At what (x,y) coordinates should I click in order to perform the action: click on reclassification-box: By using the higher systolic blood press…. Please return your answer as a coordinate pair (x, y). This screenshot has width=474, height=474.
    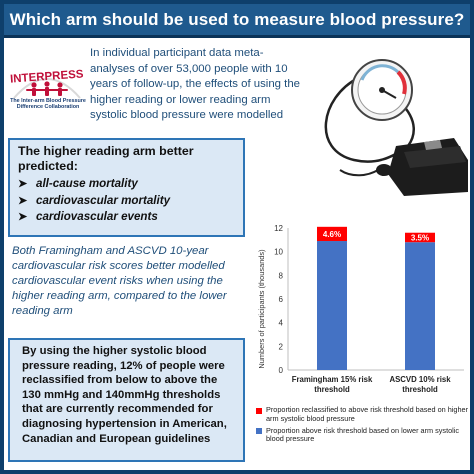
    Looking at the image, I should click on (126, 400).